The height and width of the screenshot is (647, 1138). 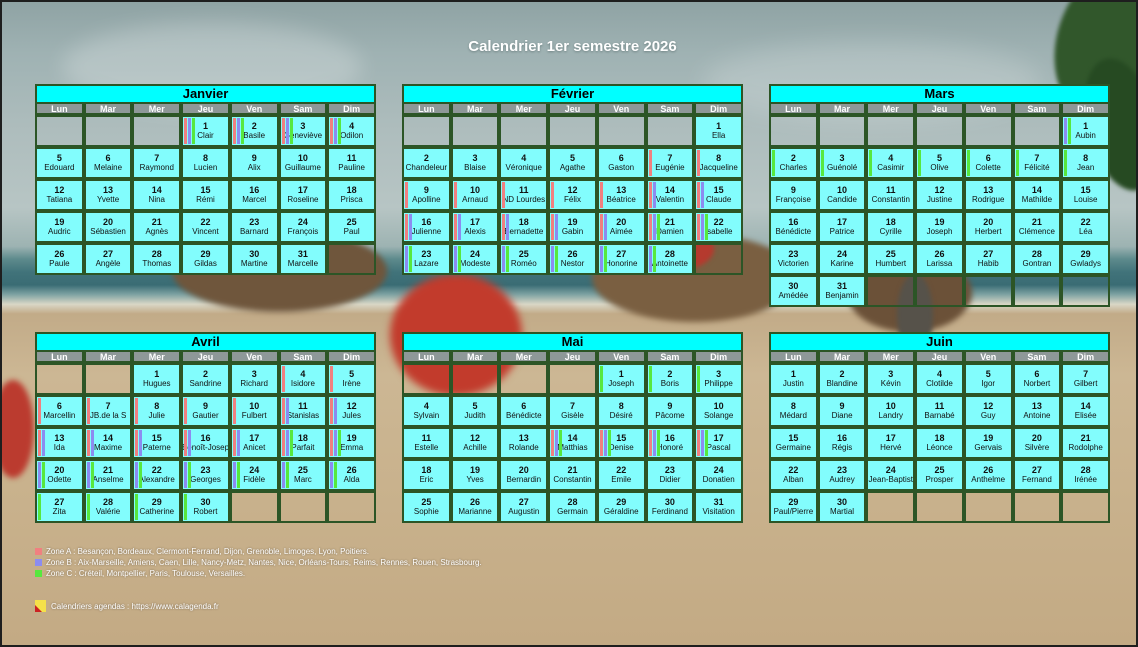 I want to click on day-cell: 1 Hugues, so click(x=157, y=379).